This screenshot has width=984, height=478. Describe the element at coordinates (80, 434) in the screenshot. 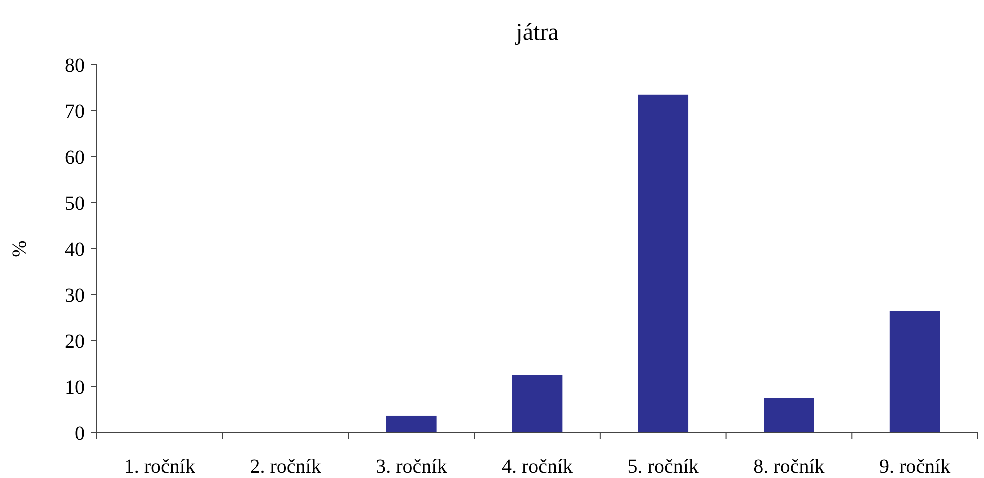

I see `y-tick-label: 0` at that location.